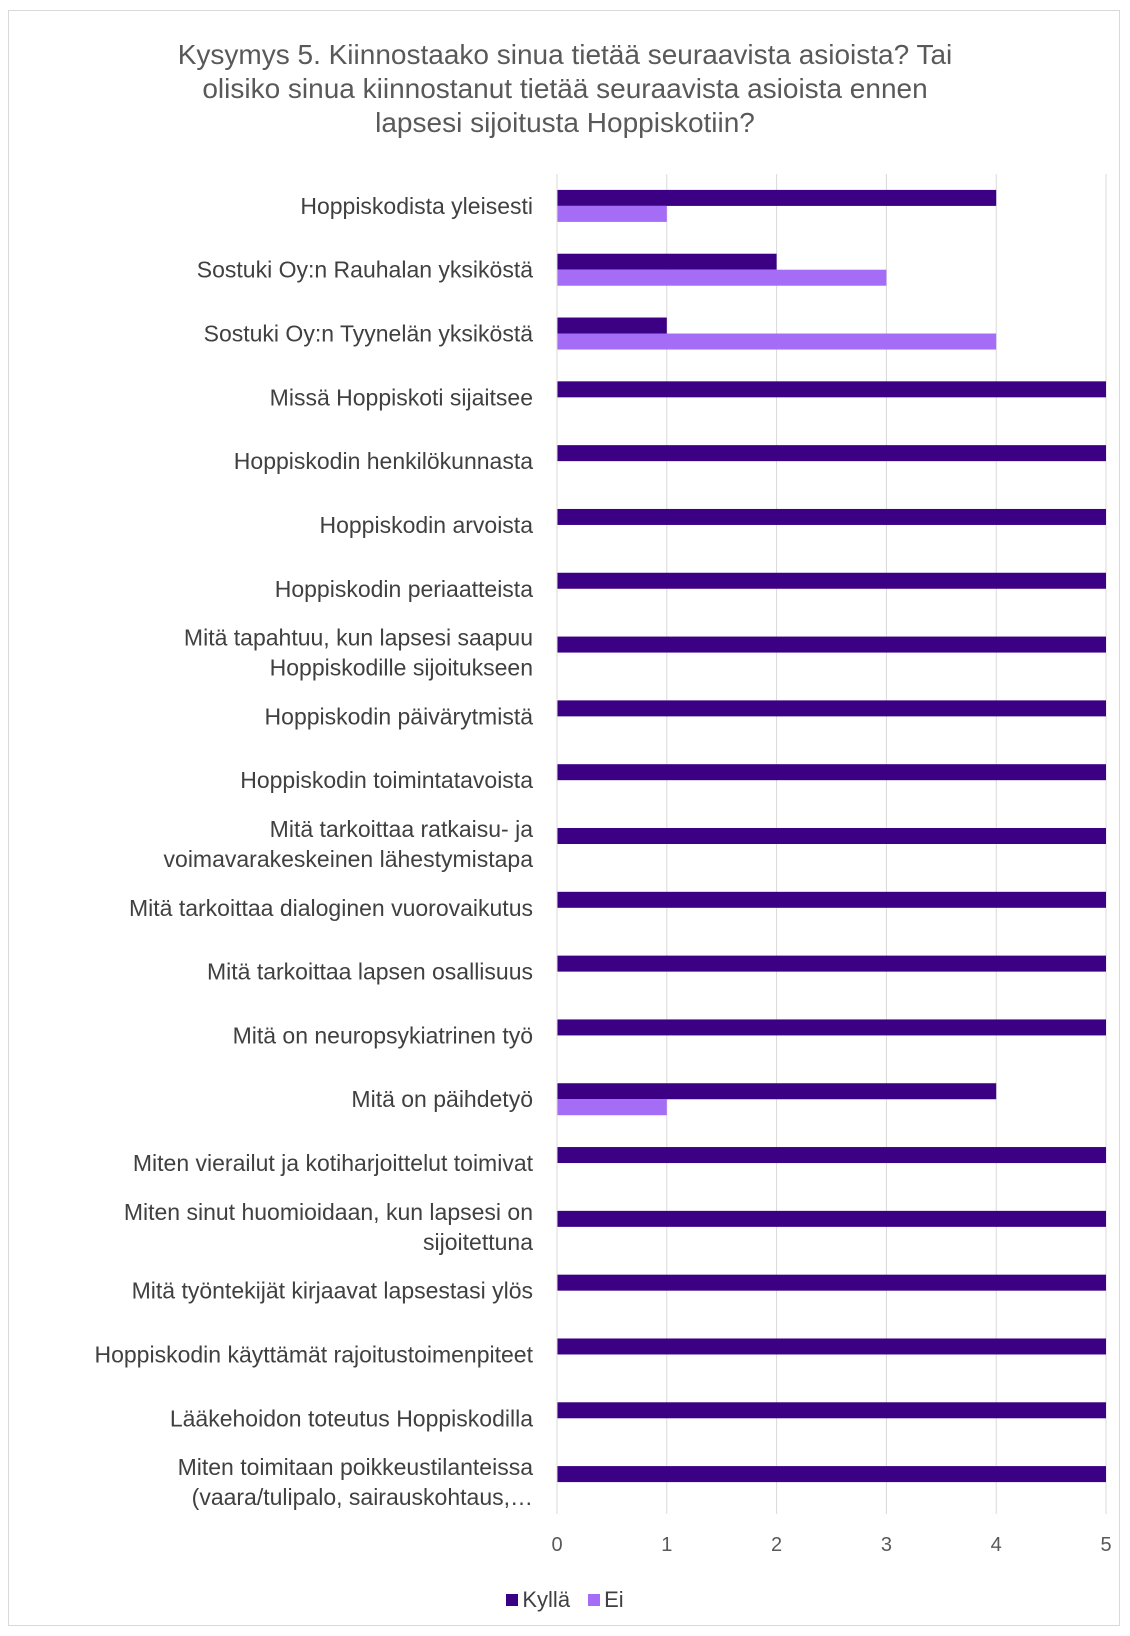  Describe the element at coordinates (370, 972) in the screenshot. I see `category-label: Mitä tarkoittaa lapsen osallisuus` at that location.